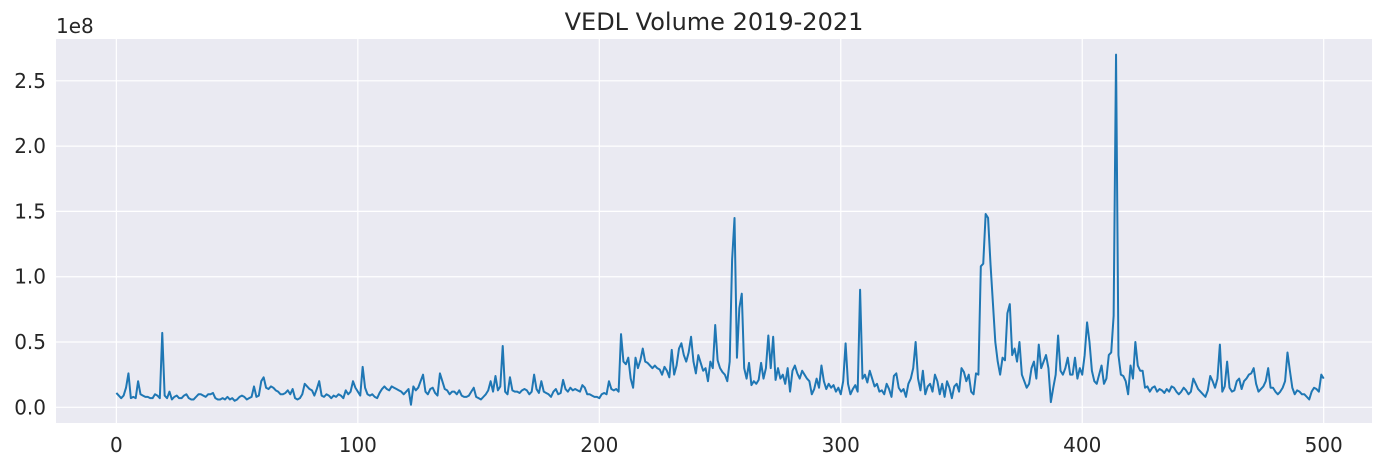 Image resolution: width=1382 pixels, height=467 pixels. I want to click on x-tick-label: 200, so click(599, 445).